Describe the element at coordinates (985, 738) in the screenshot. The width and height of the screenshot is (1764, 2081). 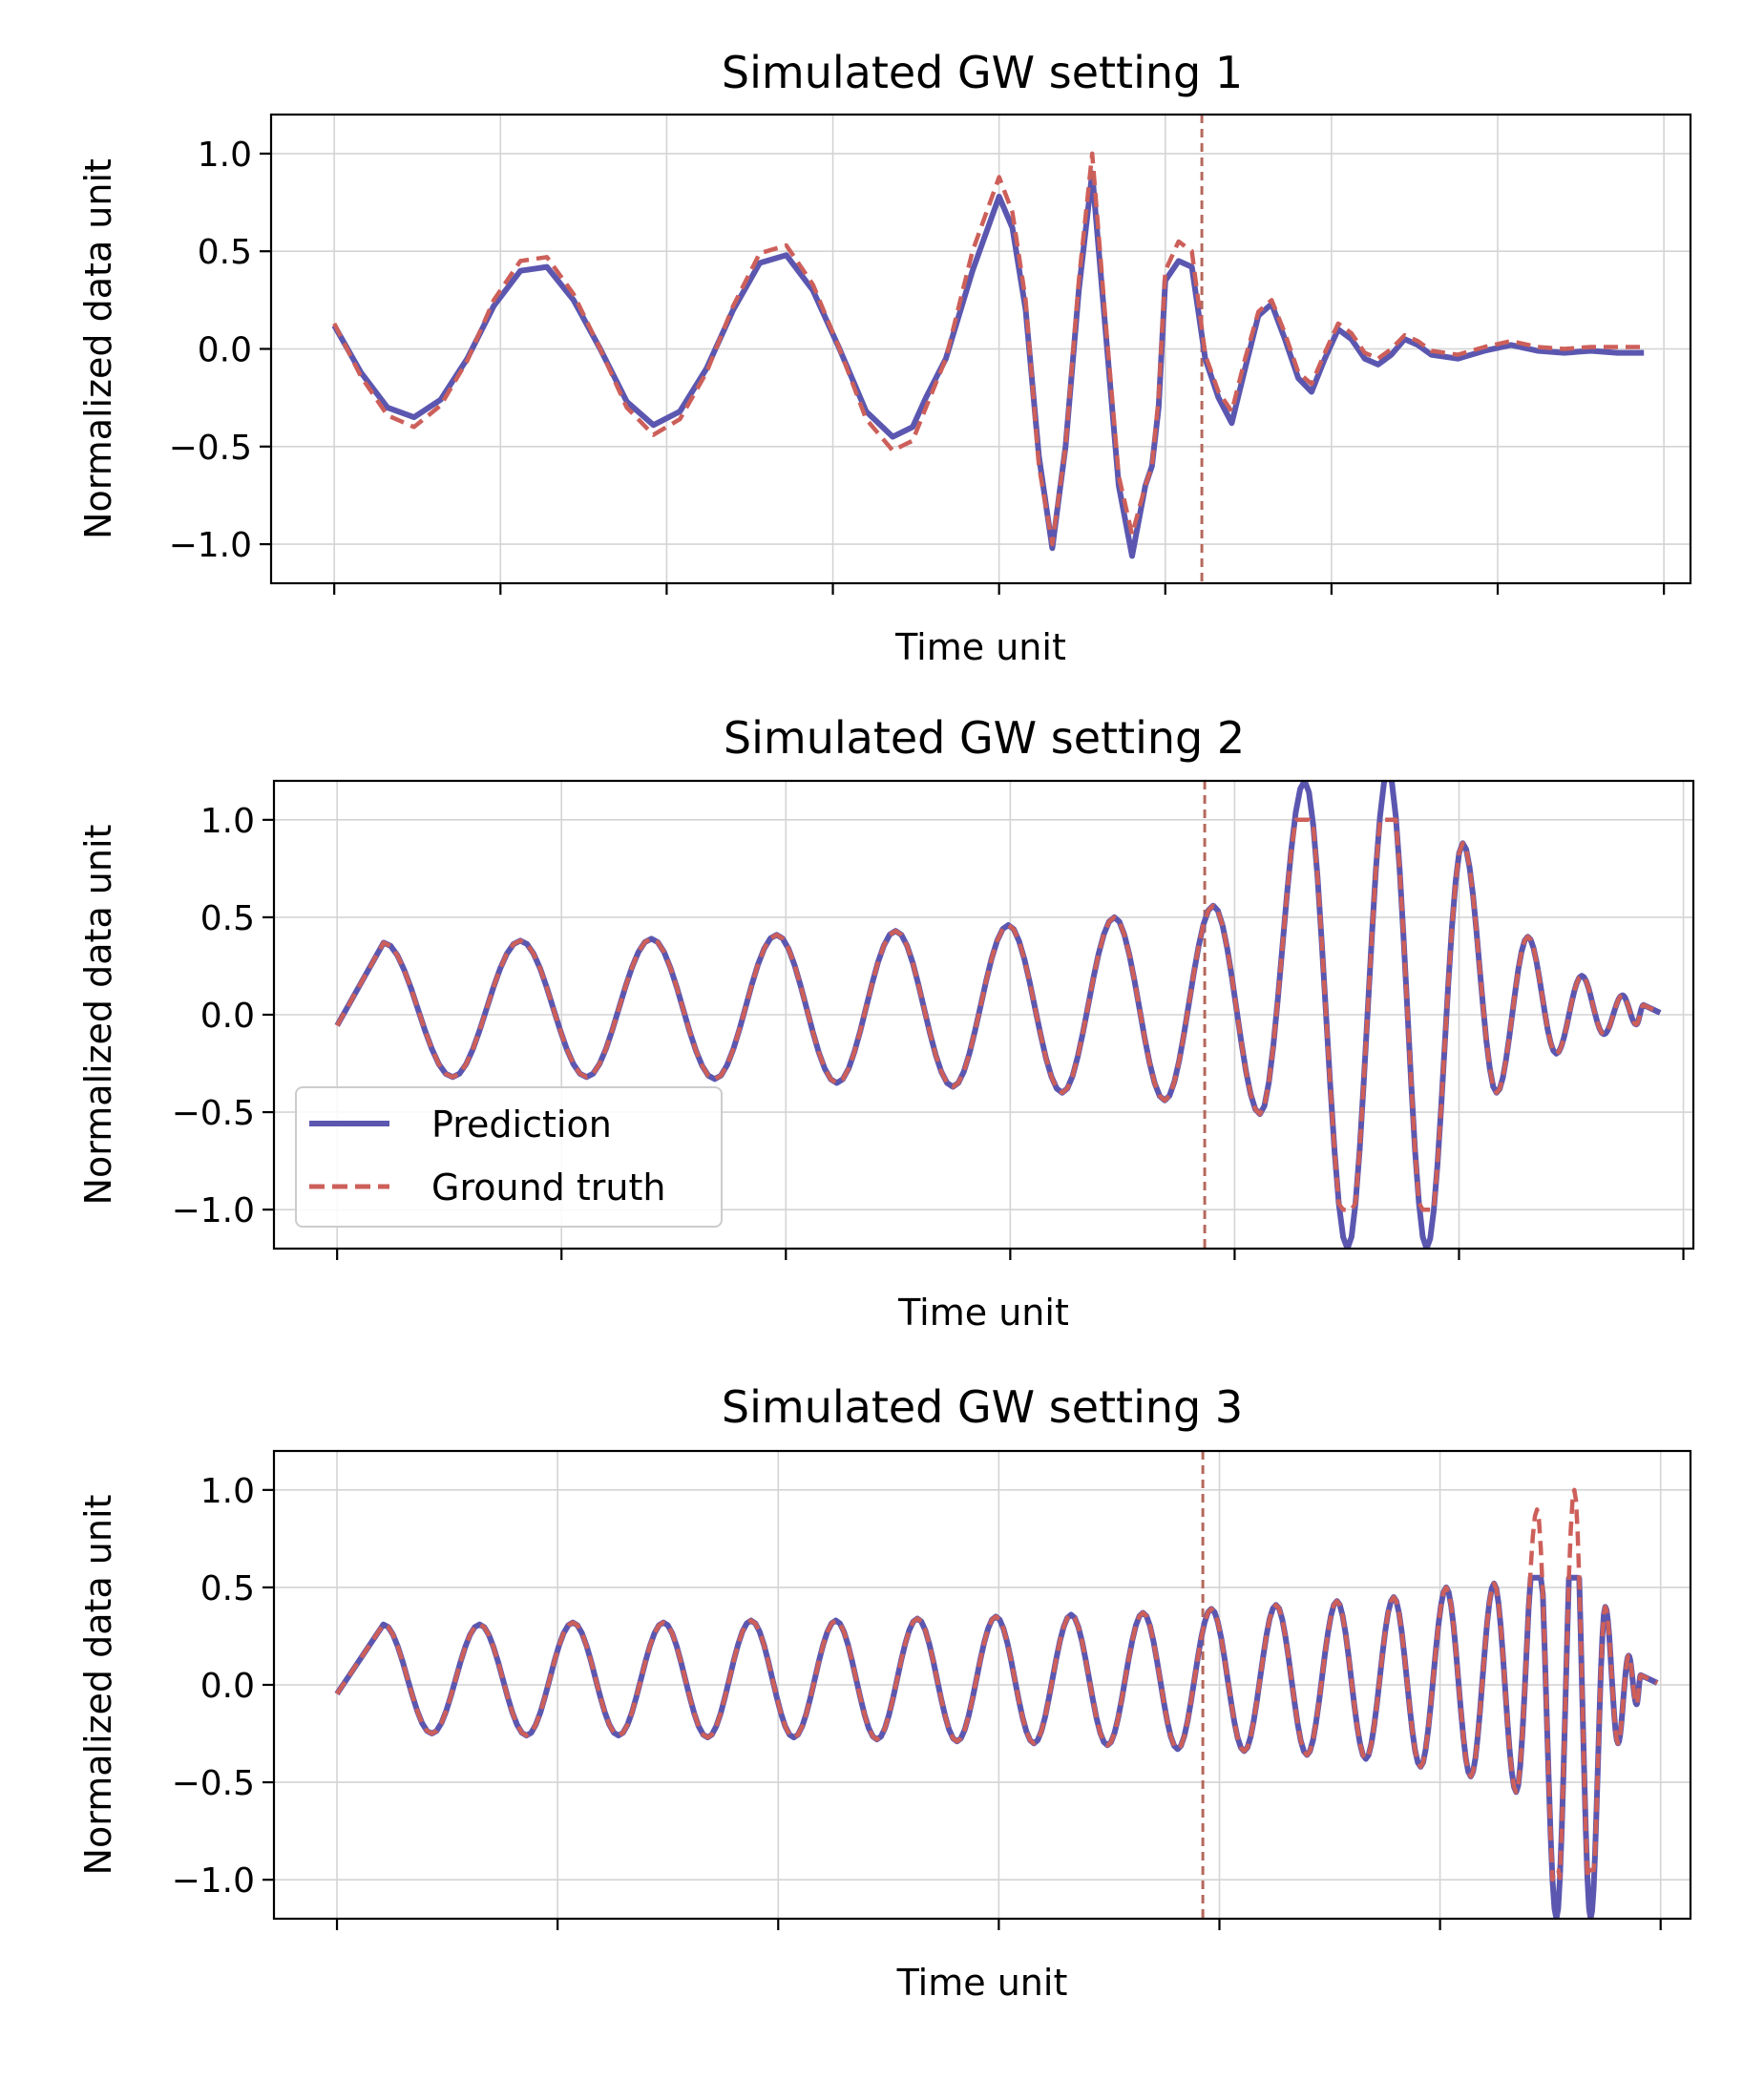
I see `panel-2-title: Simulated GW setting 2` at that location.